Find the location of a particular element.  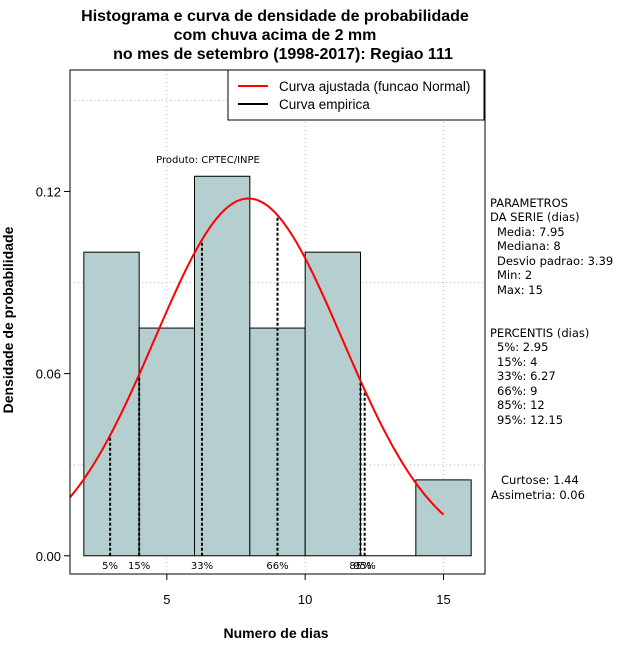

percentil-15: 15%: 4 is located at coordinates (517, 362).